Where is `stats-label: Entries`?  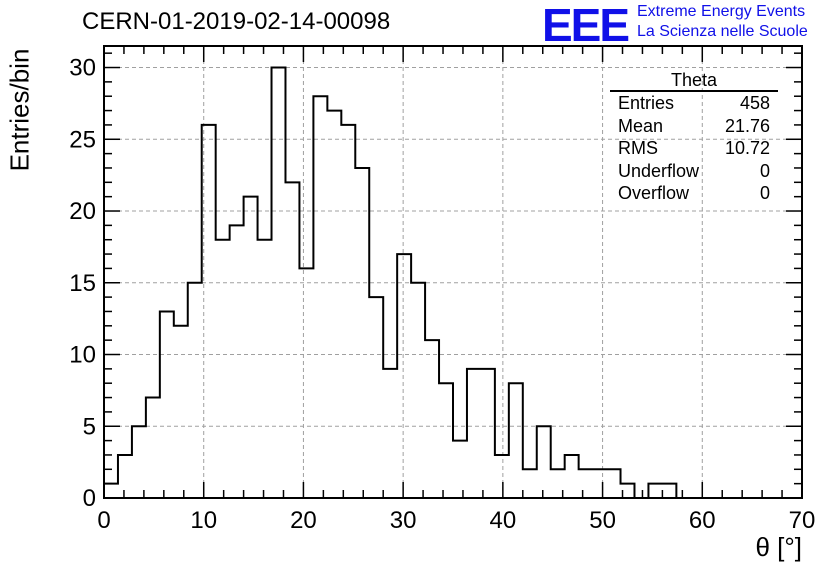 stats-label: Entries is located at coordinates (646, 103).